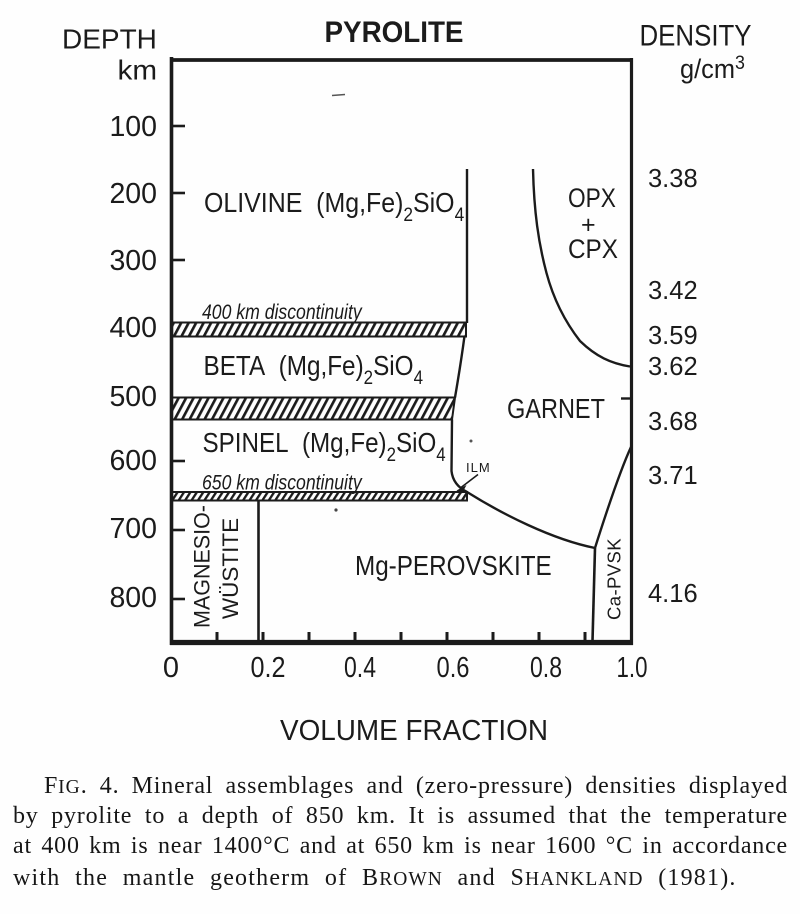  What do you see at coordinates (632, 668) in the screenshot?
I see `svg-text: 1.0` at bounding box center [632, 668].